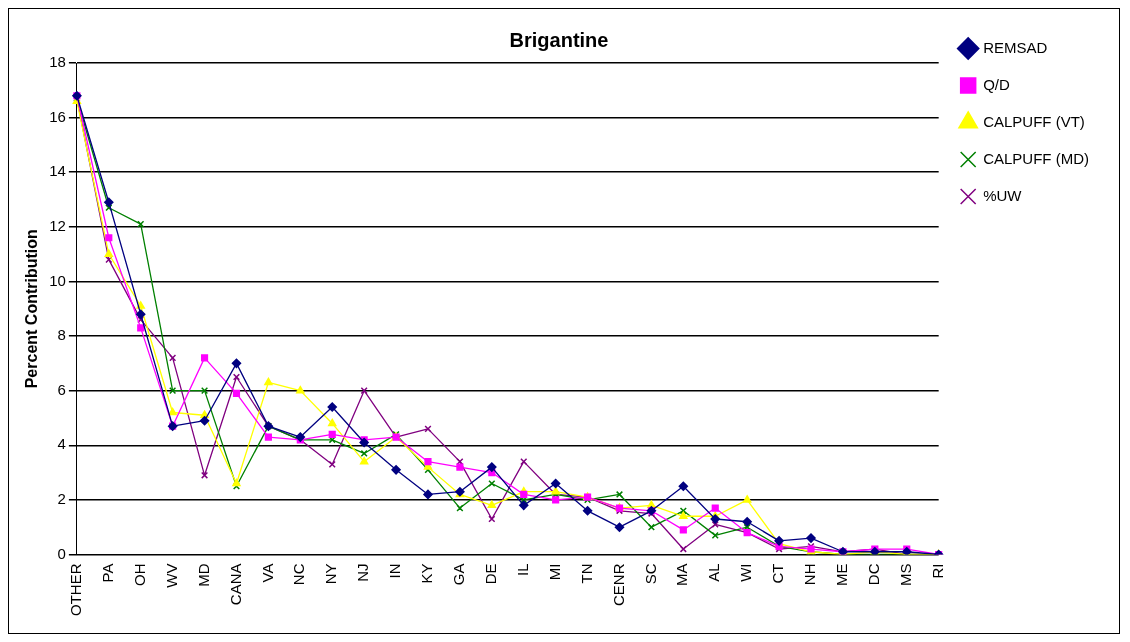 The image size is (1130, 642). Describe the element at coordinates (61, 553) in the screenshot. I see `y-tick-label: 0` at that location.